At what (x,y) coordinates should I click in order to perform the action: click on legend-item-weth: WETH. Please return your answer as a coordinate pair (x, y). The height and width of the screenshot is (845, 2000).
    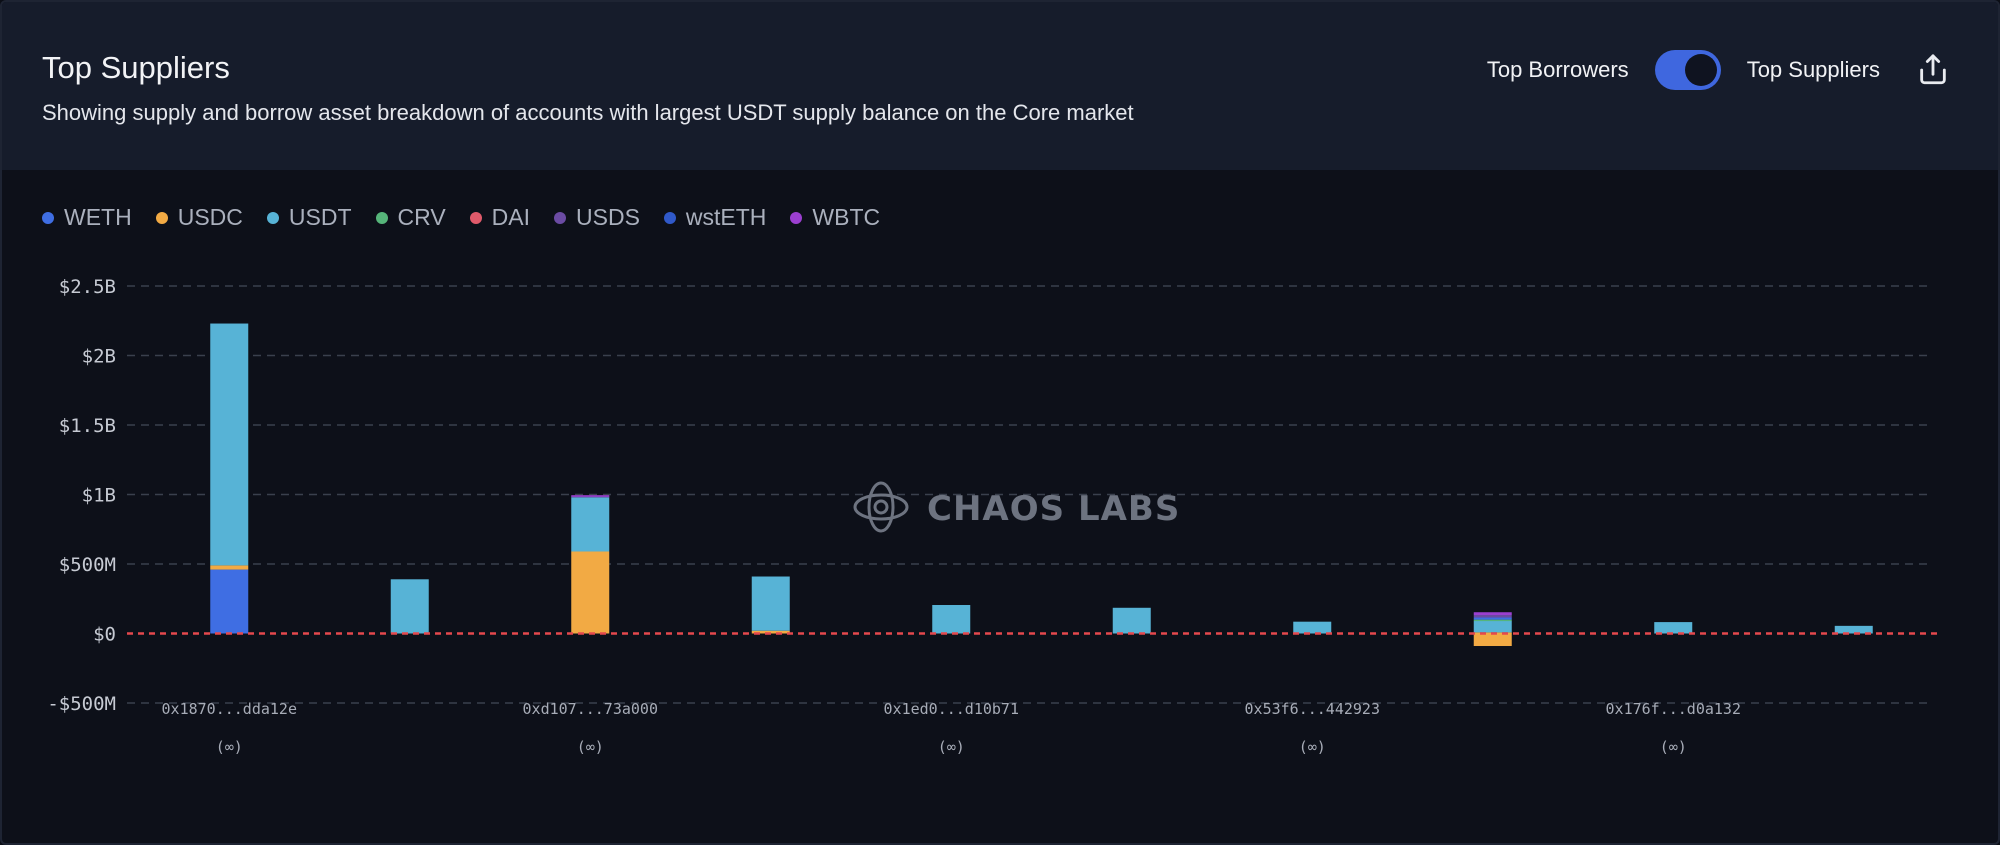
    Looking at the image, I should click on (87, 217).